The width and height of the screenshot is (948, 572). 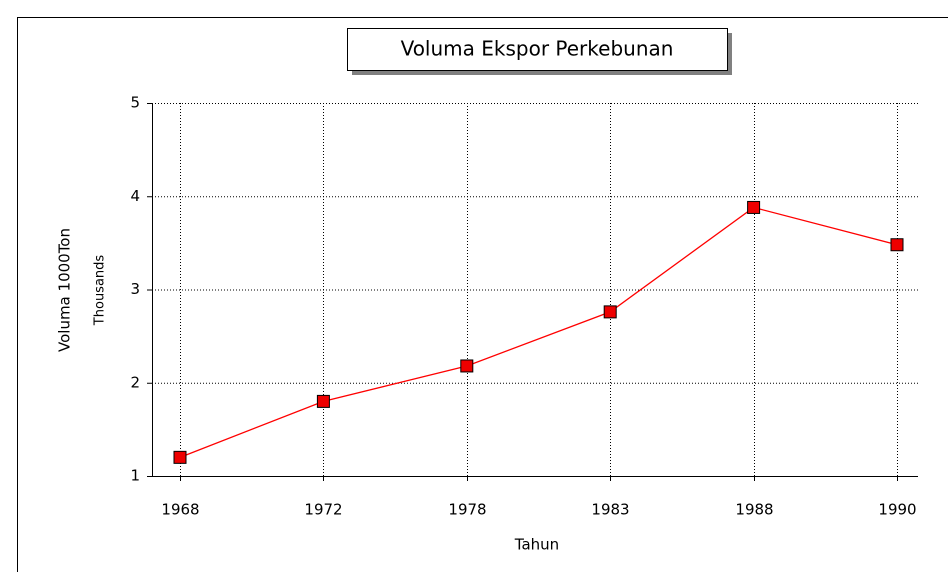 I want to click on x-tick-label: 1968, so click(x=180, y=510).